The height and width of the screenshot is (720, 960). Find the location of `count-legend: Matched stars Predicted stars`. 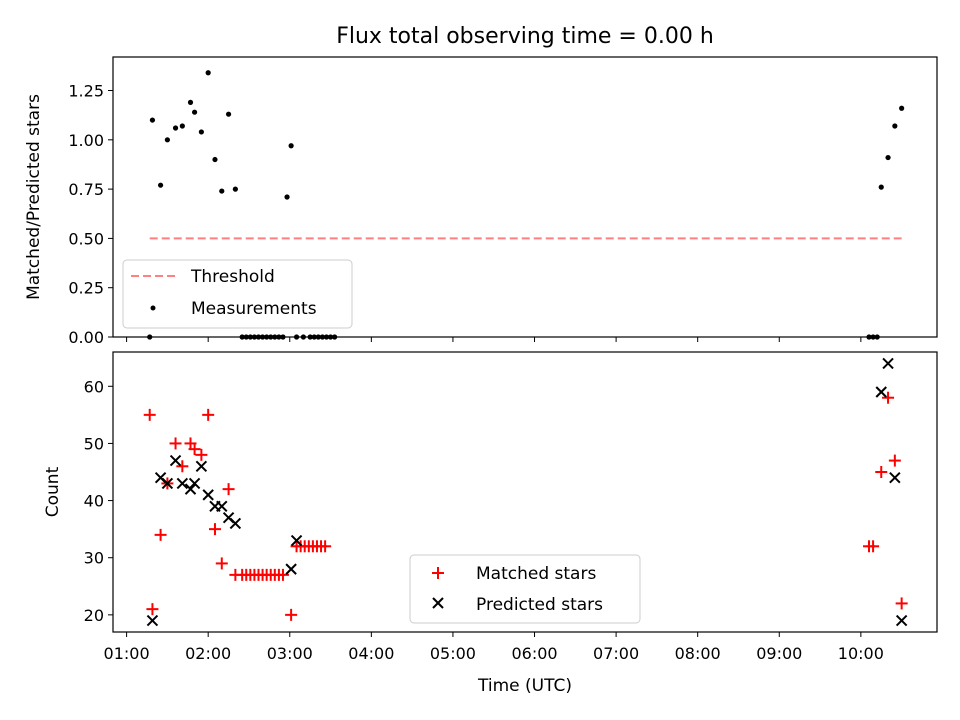

count-legend: Matched stars Predicted stars is located at coordinates (525, 589).